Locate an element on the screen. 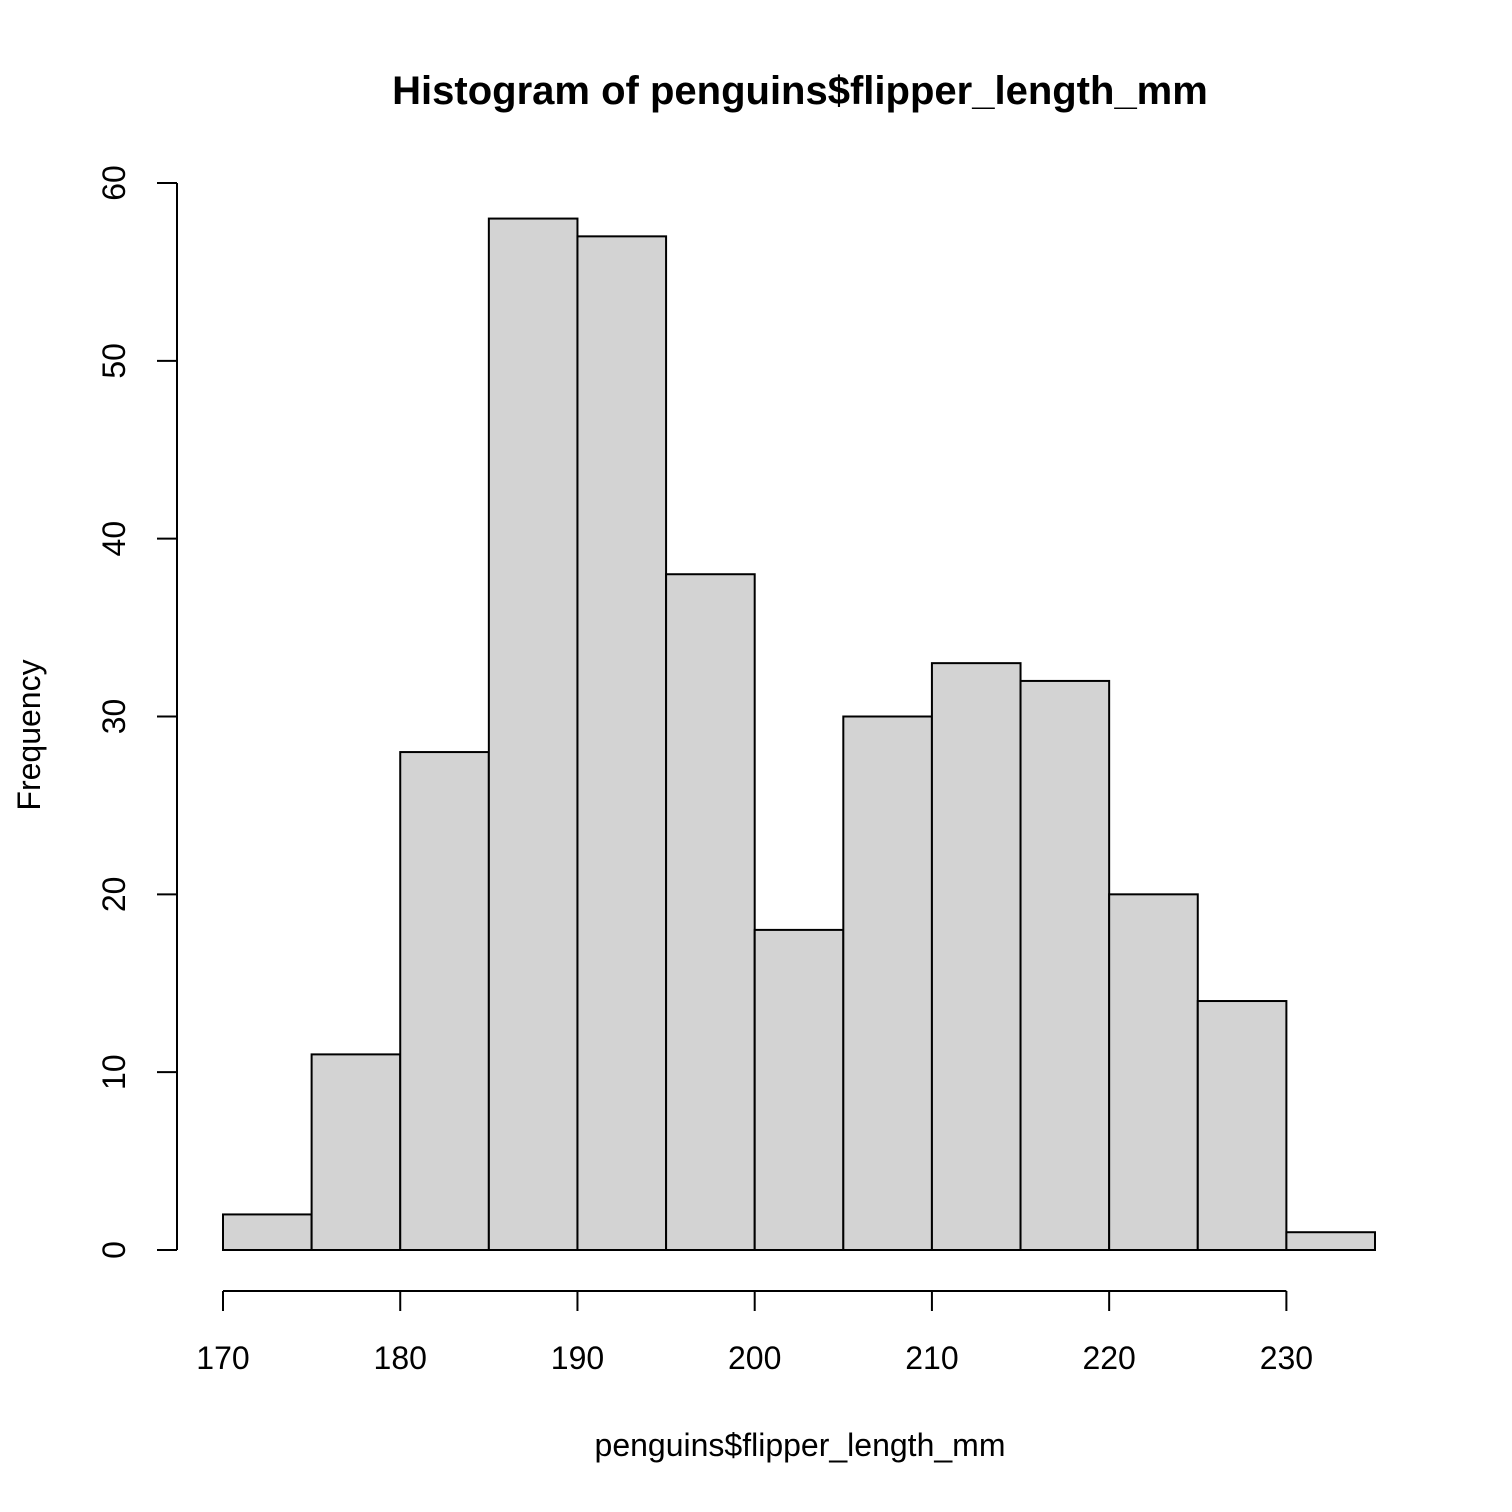 Image resolution: width=1512 pixels, height=1512 pixels. y-axis-label: Frequency is located at coordinates (29, 734).